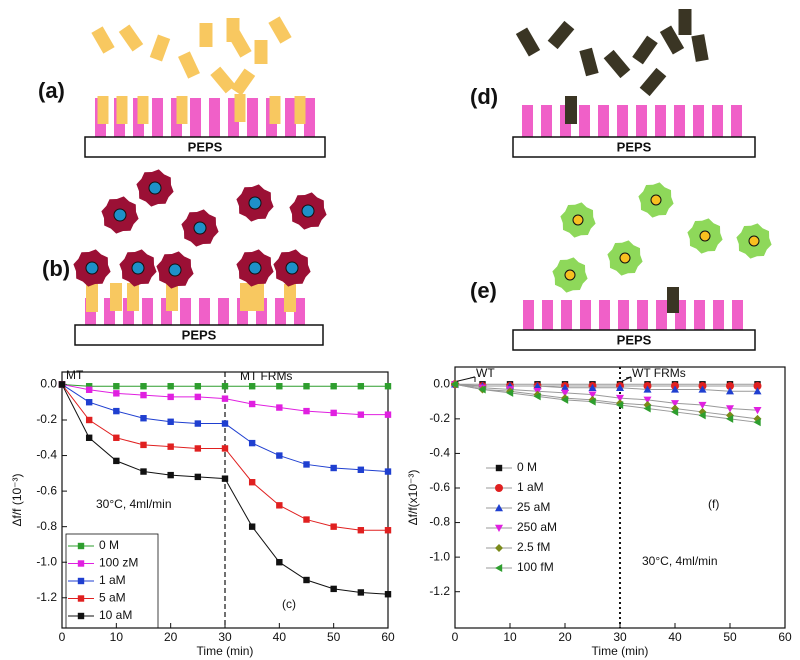 The image size is (800, 660). What do you see at coordinates (56, 268) in the screenshot?
I see `panel-label: (b)` at bounding box center [56, 268].